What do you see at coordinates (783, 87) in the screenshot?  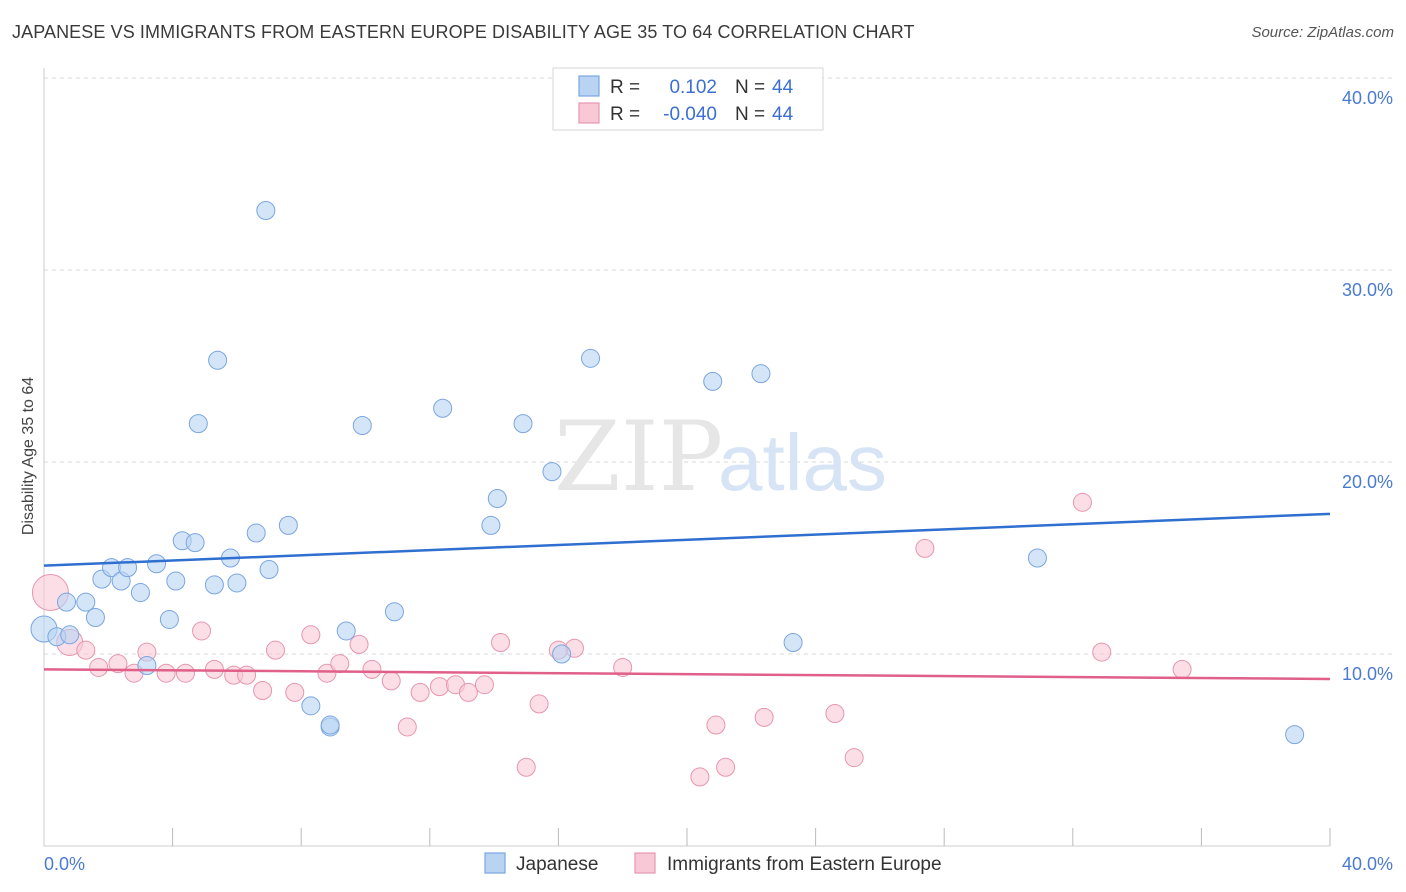 I see `legend-n-value-0: 44` at bounding box center [783, 87].